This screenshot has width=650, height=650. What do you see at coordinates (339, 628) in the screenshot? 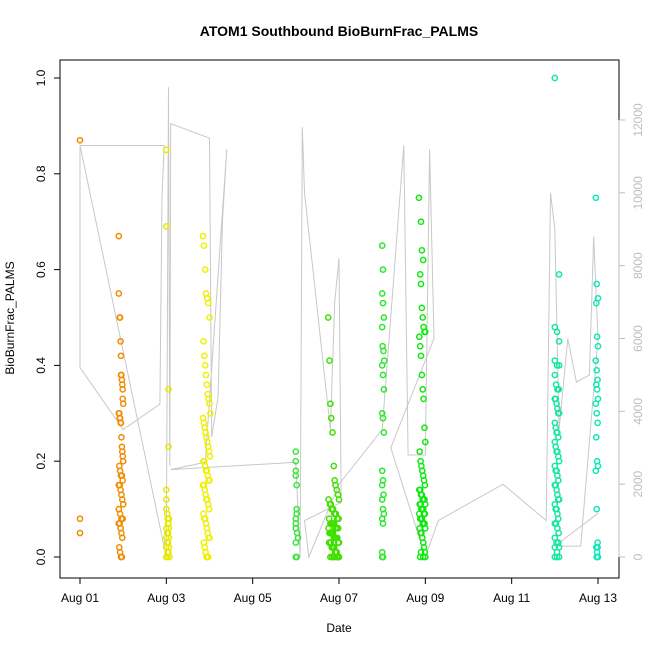
I see `x-axis-label: Date` at bounding box center [339, 628].